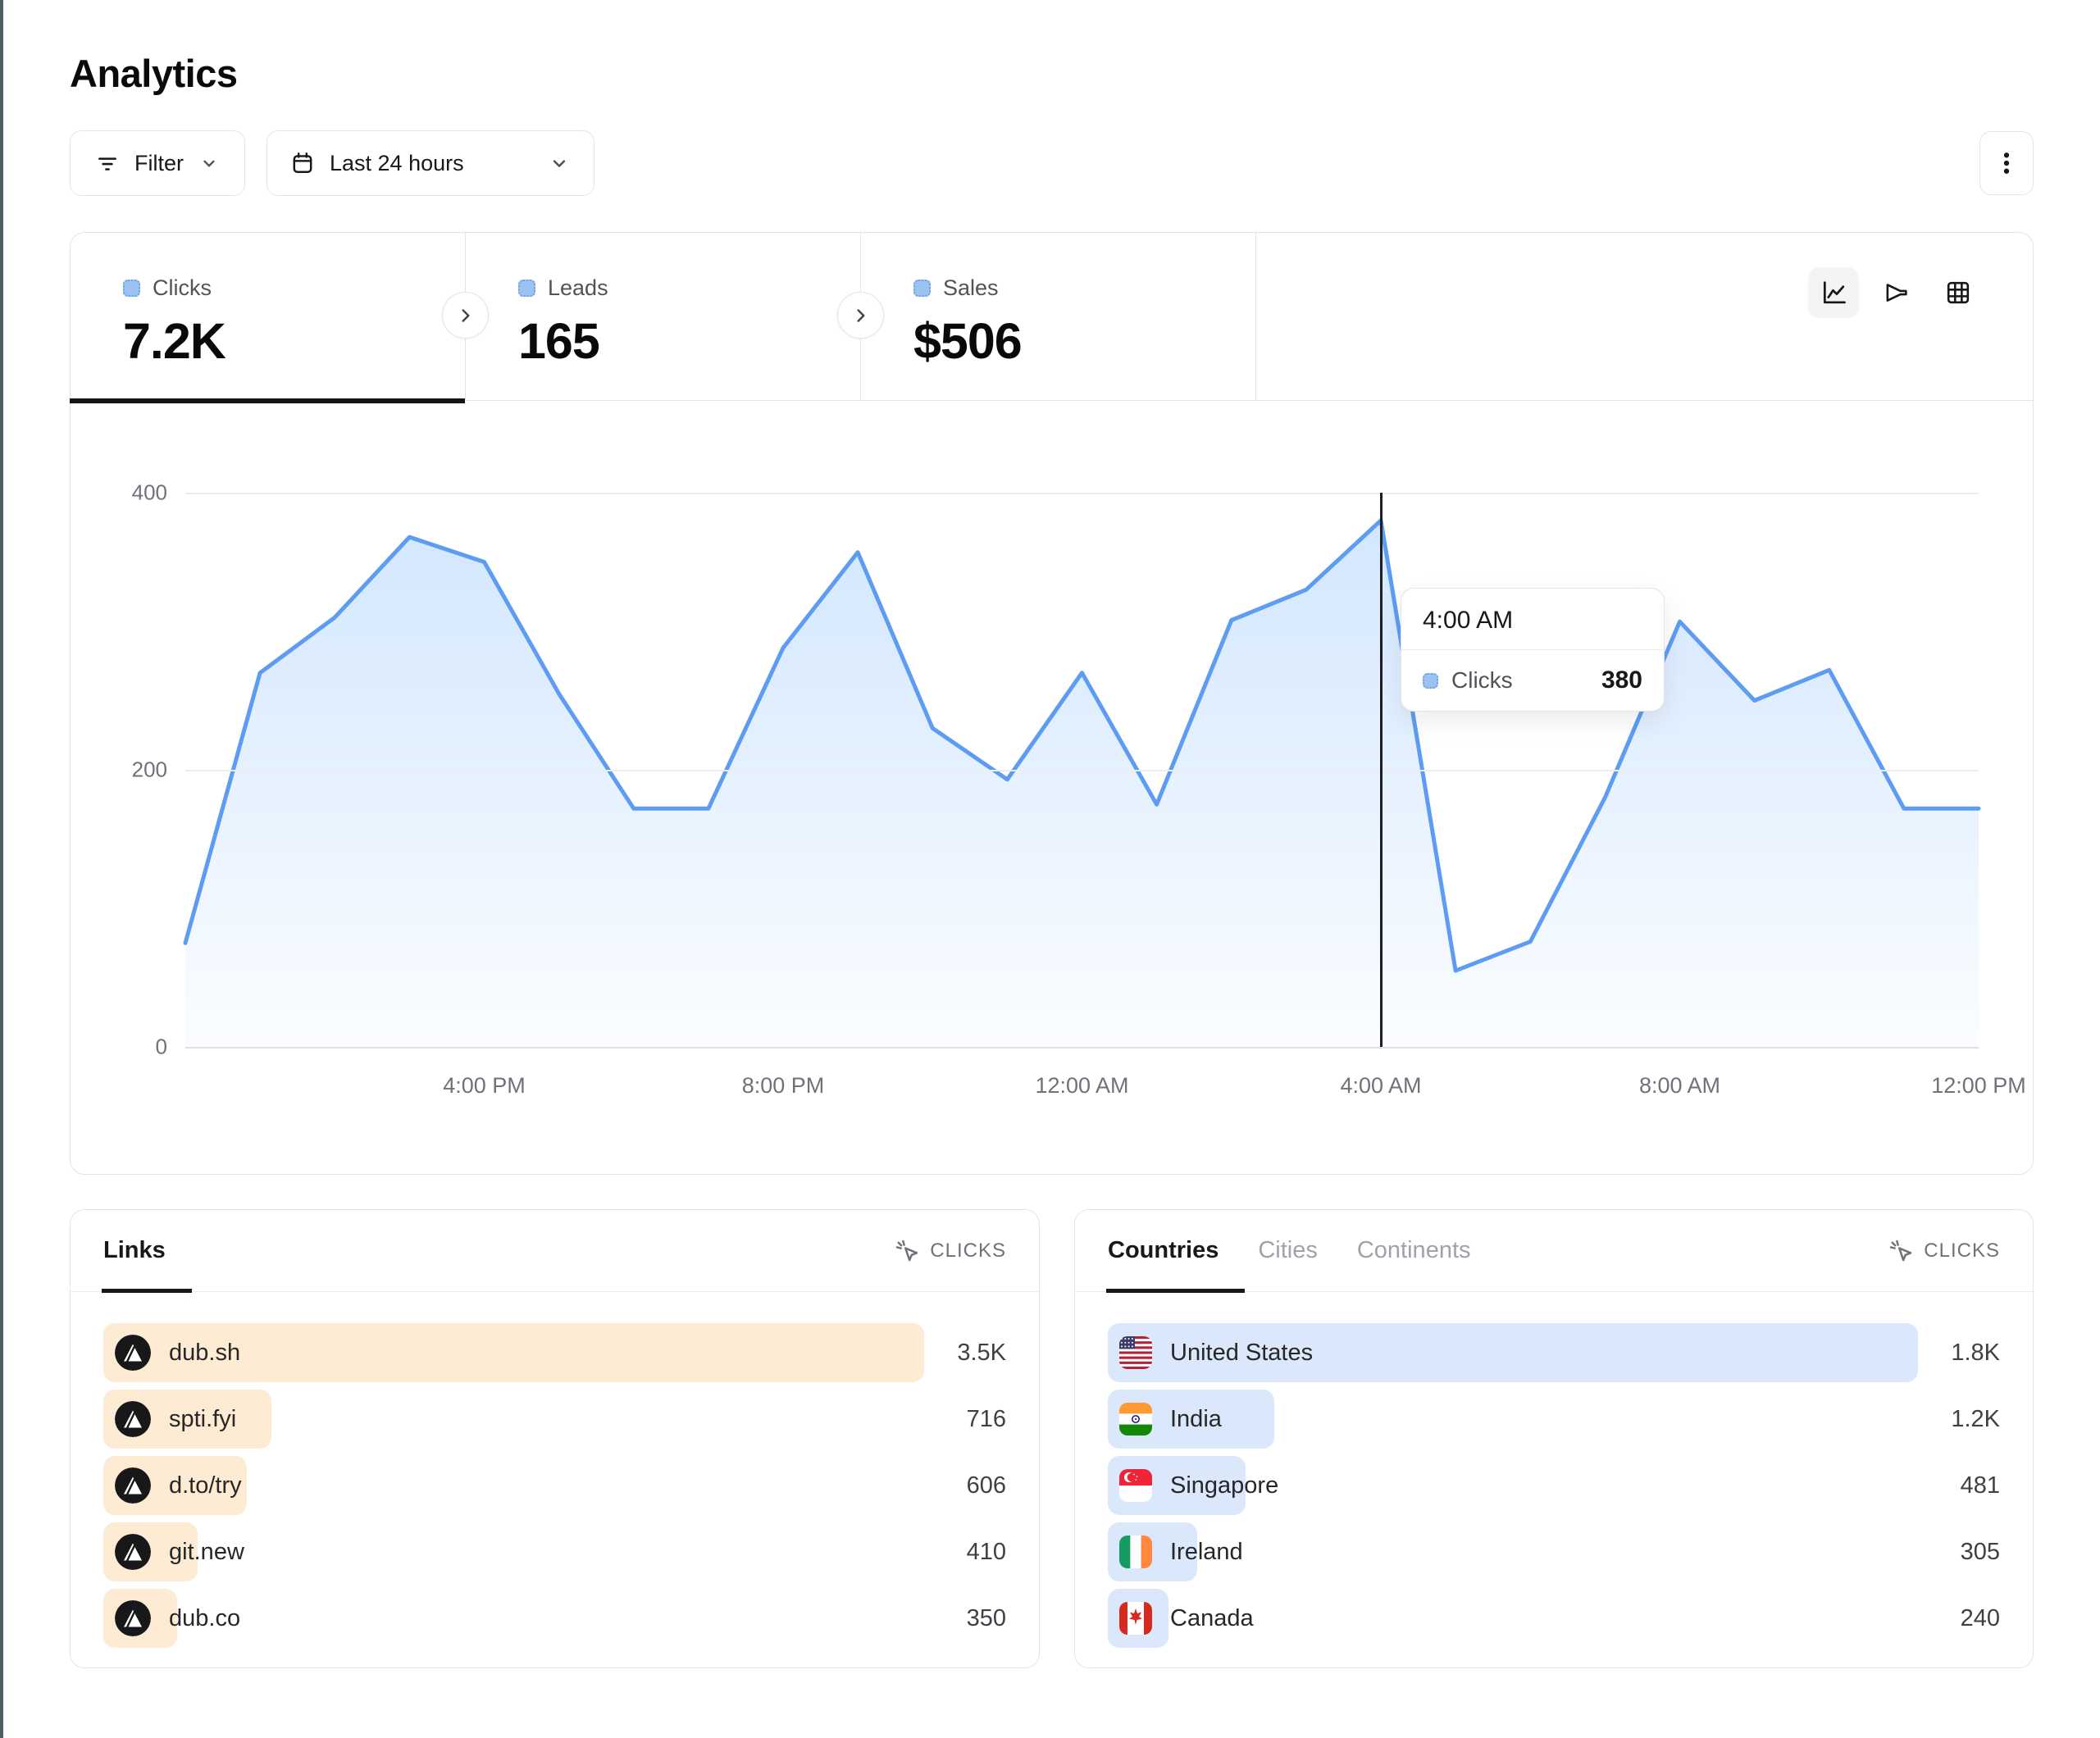 The image size is (2100, 1738). I want to click on country-row: Ireland 305, so click(1554, 1551).